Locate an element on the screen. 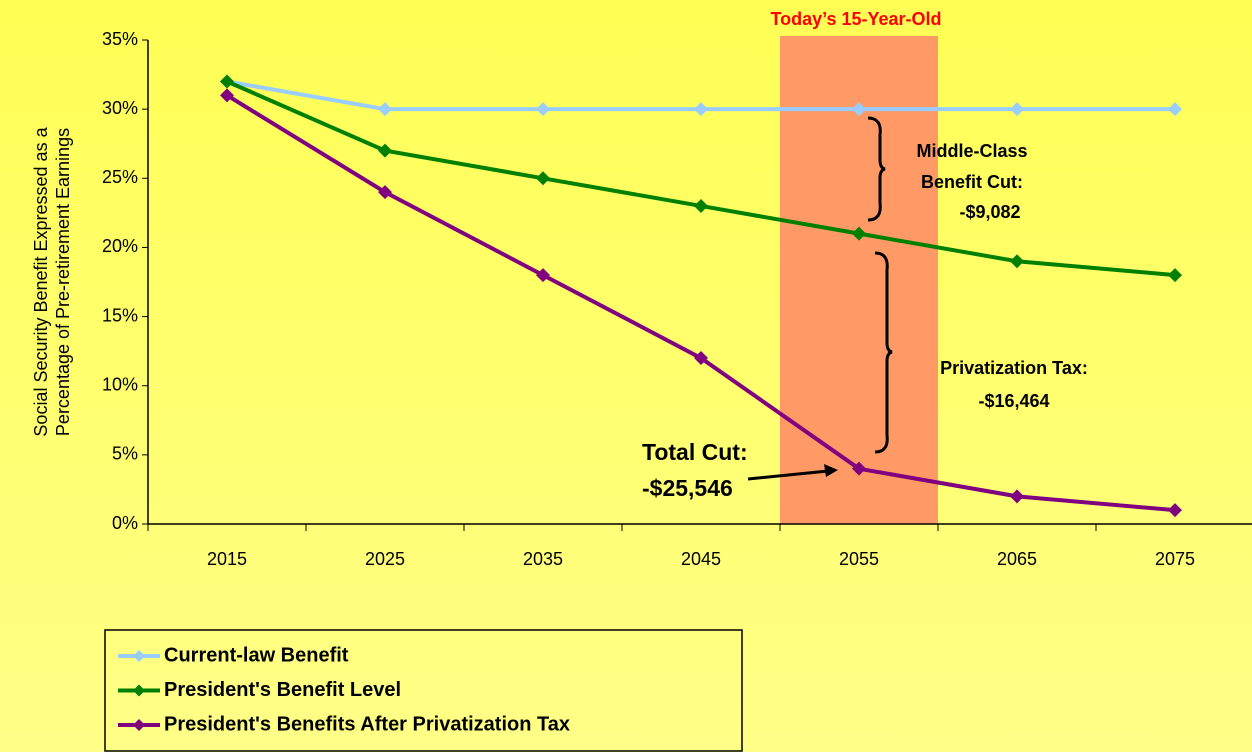  x-tick-label: 2055 is located at coordinates (859, 559).